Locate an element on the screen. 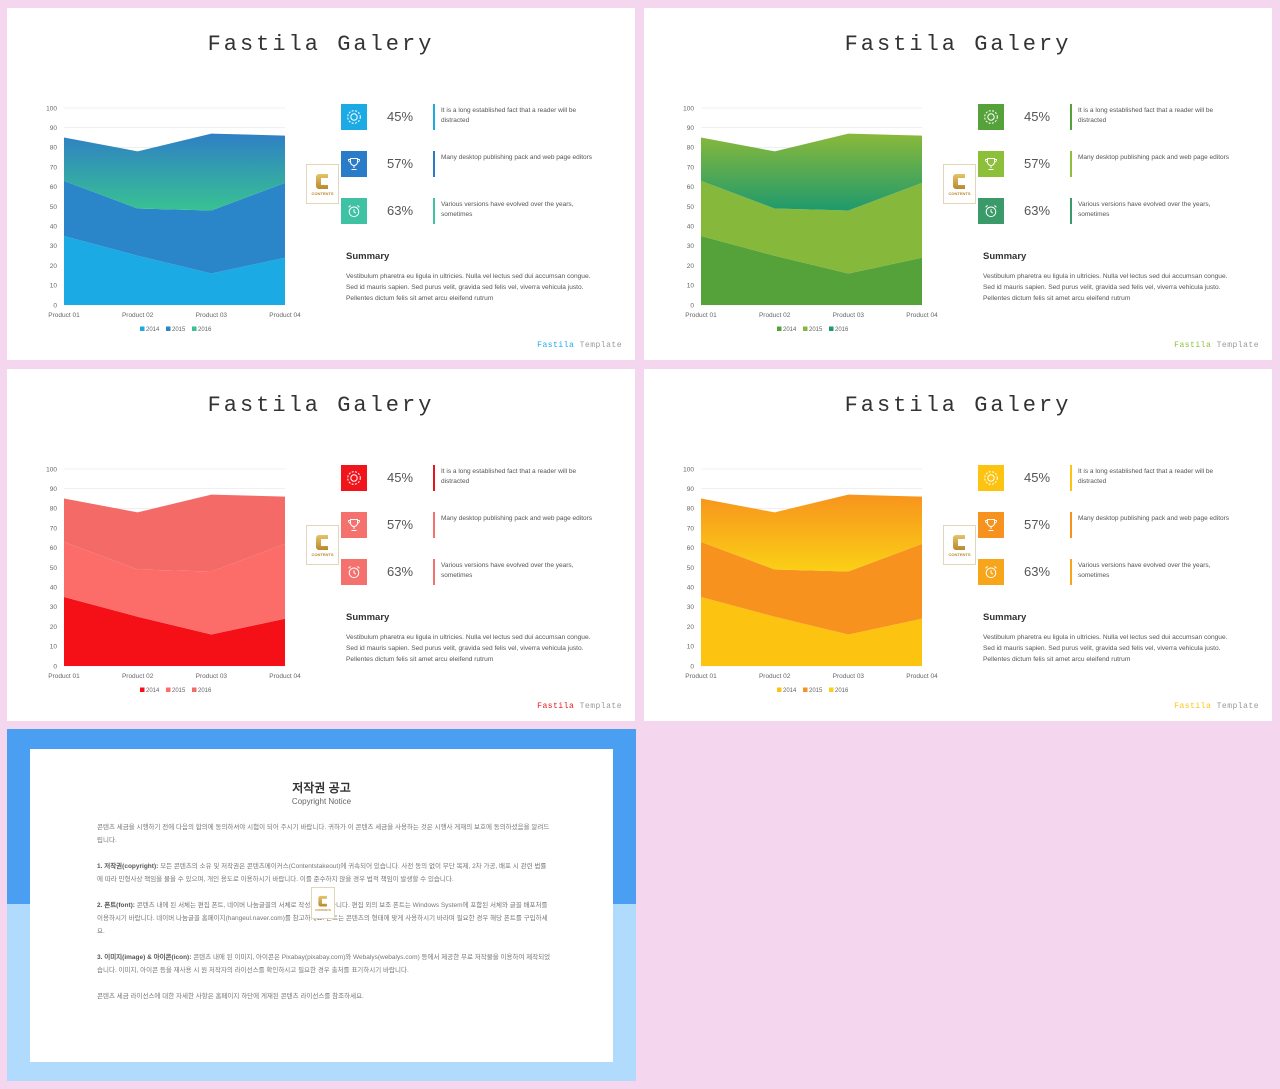  section-label: 3. 이미지(image) & 아이콘(icon): is located at coordinates (144, 957).